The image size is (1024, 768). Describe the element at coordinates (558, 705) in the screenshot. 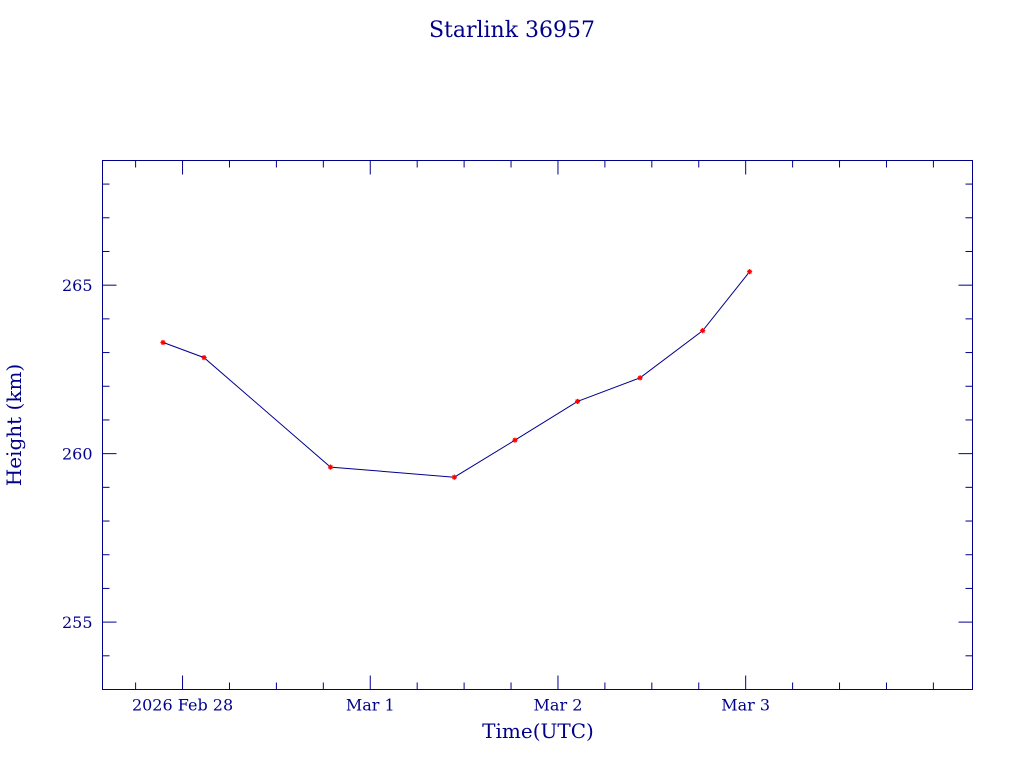

I see `x-tick-label: Mar 2` at that location.